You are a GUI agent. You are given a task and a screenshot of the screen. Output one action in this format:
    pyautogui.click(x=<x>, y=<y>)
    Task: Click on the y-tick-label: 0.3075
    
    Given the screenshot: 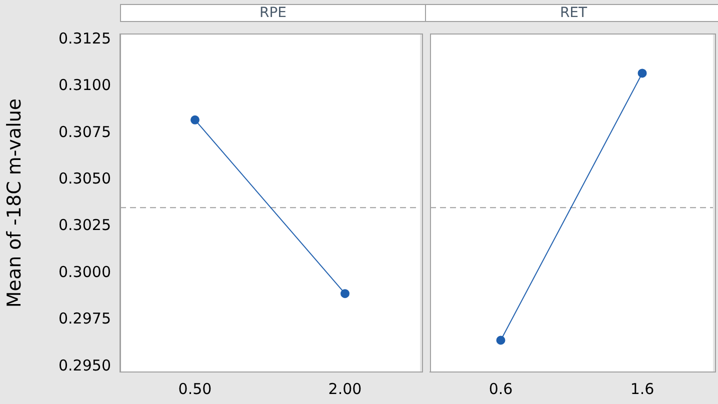 What is the action you would take?
    pyautogui.click(x=84, y=131)
    